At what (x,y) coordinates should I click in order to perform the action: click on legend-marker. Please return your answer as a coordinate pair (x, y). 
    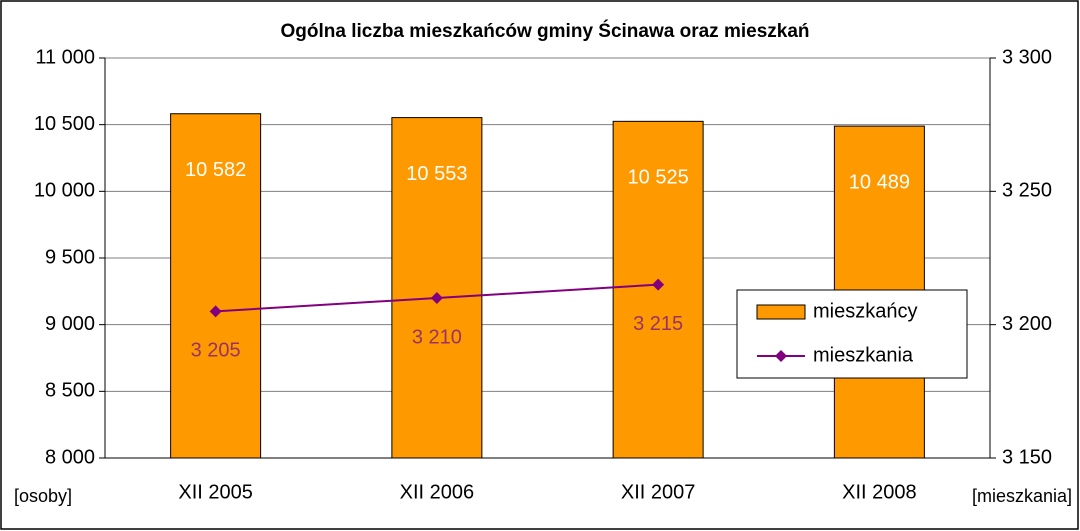
    Looking at the image, I should click on (781, 356).